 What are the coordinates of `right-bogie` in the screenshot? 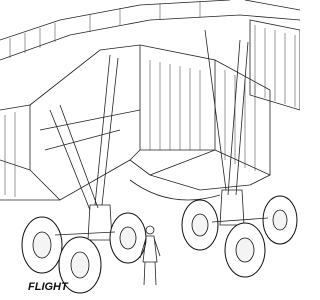 It's located at (239, 236).